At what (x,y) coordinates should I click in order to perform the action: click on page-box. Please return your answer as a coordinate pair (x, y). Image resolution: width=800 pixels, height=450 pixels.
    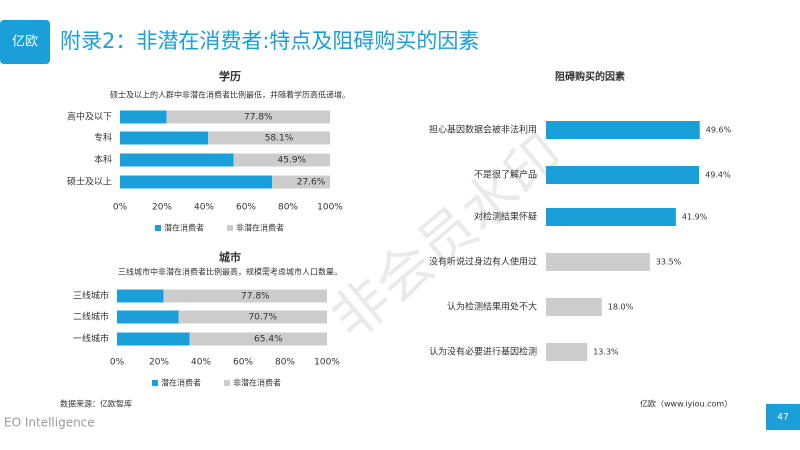
    Looking at the image, I should click on (783, 417).